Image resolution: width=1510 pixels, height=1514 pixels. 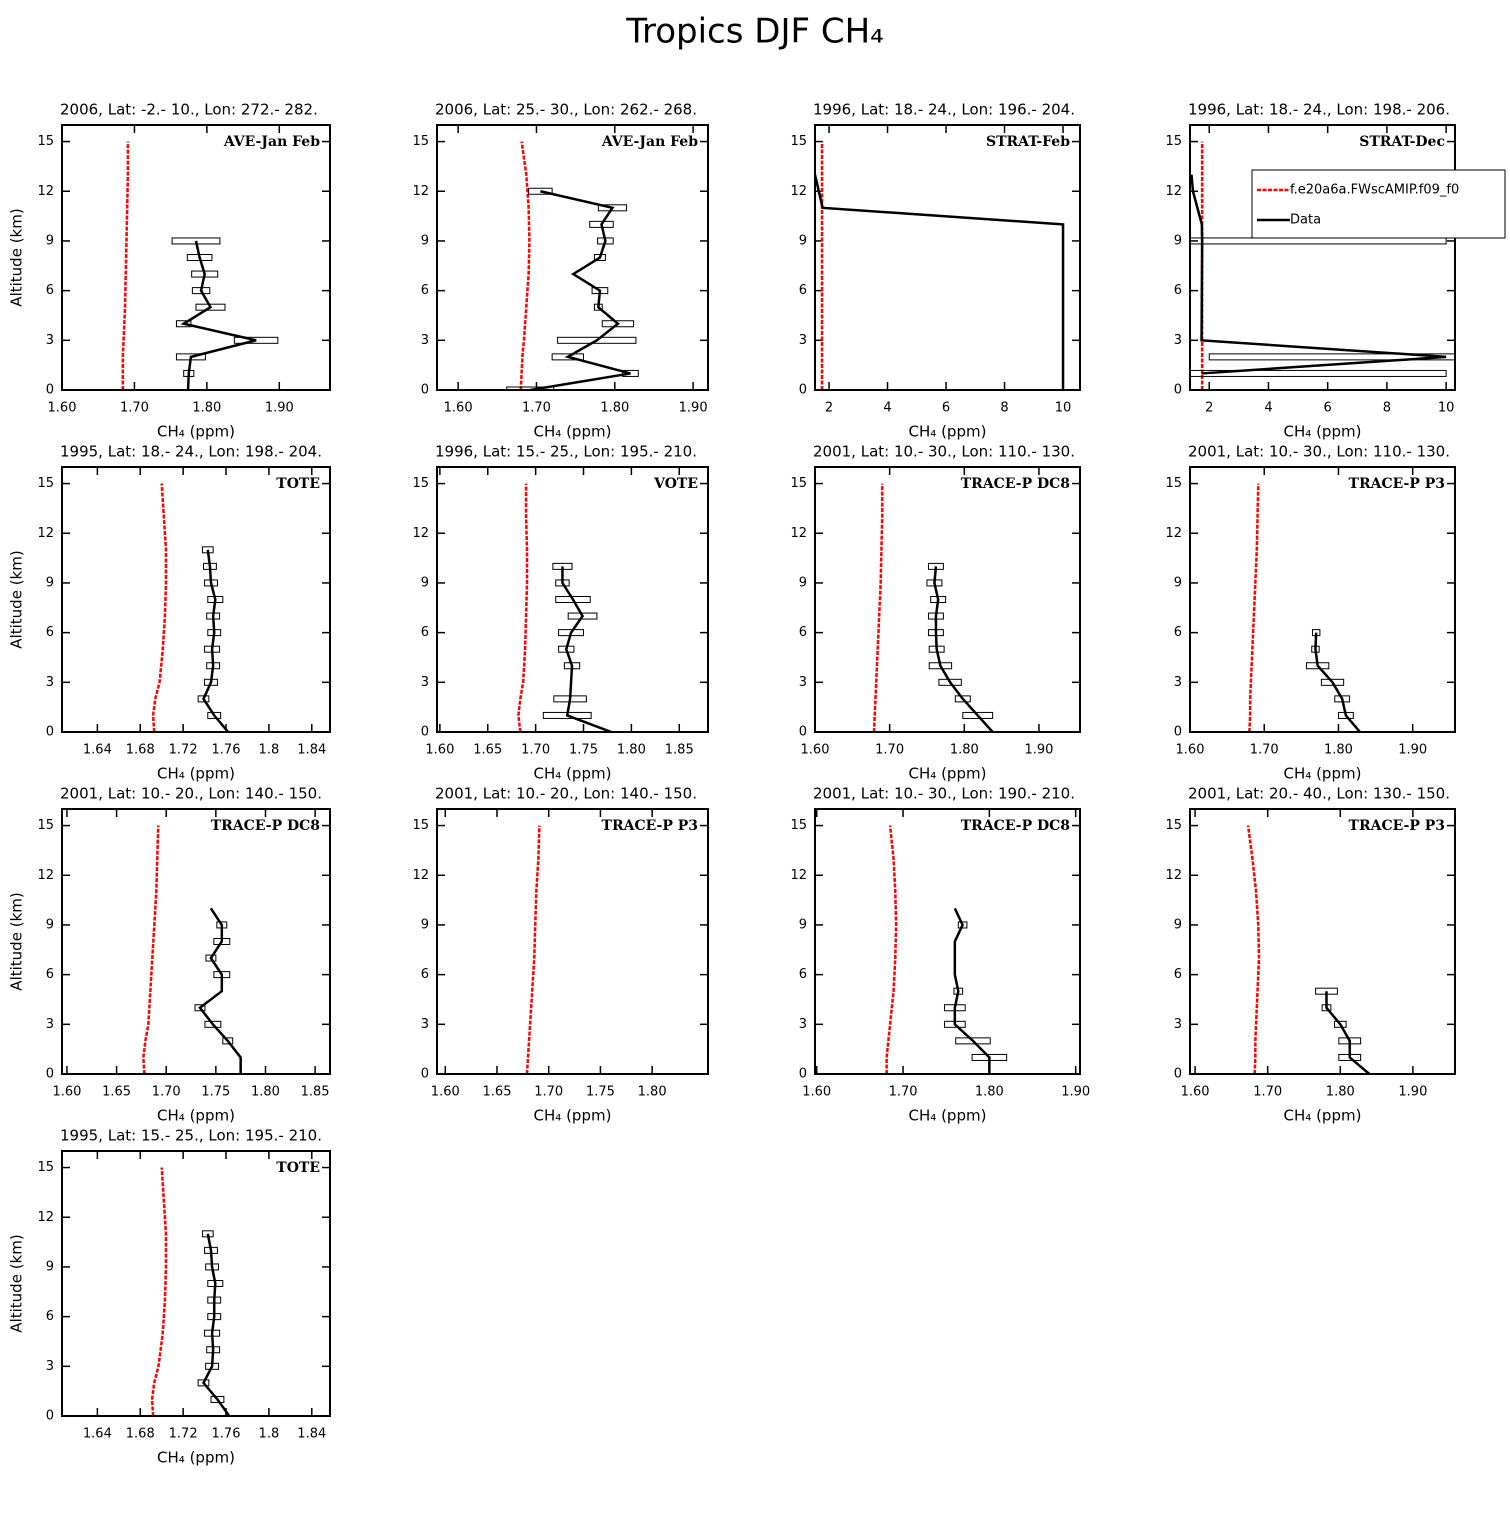 What do you see at coordinates (140, 750) in the screenshot?
I see `x-tick-label: 1.68` at bounding box center [140, 750].